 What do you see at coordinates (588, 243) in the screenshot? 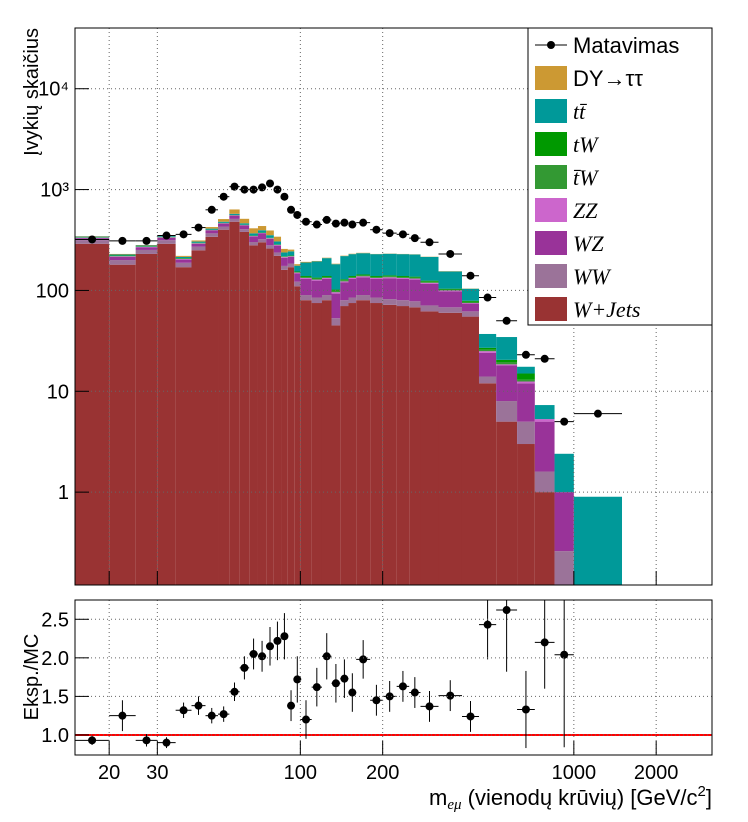
I see `legend-label: WZ` at bounding box center [588, 243].